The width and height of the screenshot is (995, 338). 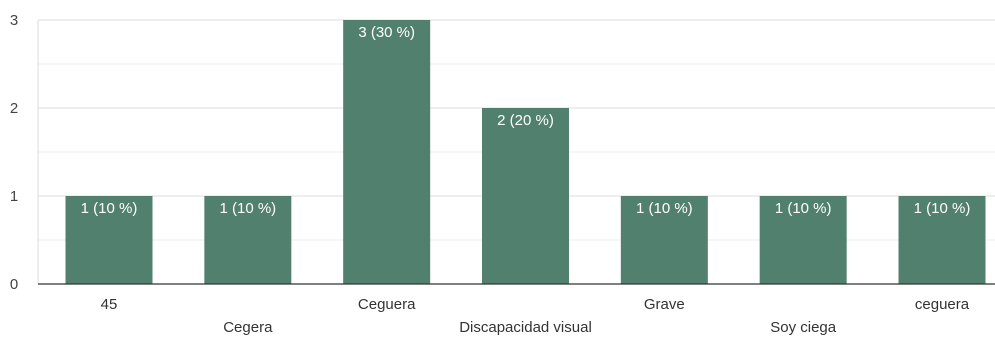 I want to click on x-tick-label: Discapacidad visual, so click(x=525, y=327).